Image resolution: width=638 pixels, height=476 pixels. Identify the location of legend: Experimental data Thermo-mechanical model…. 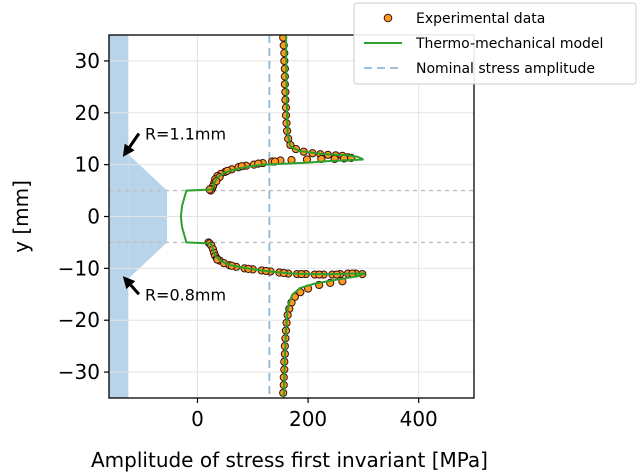
(495, 43).